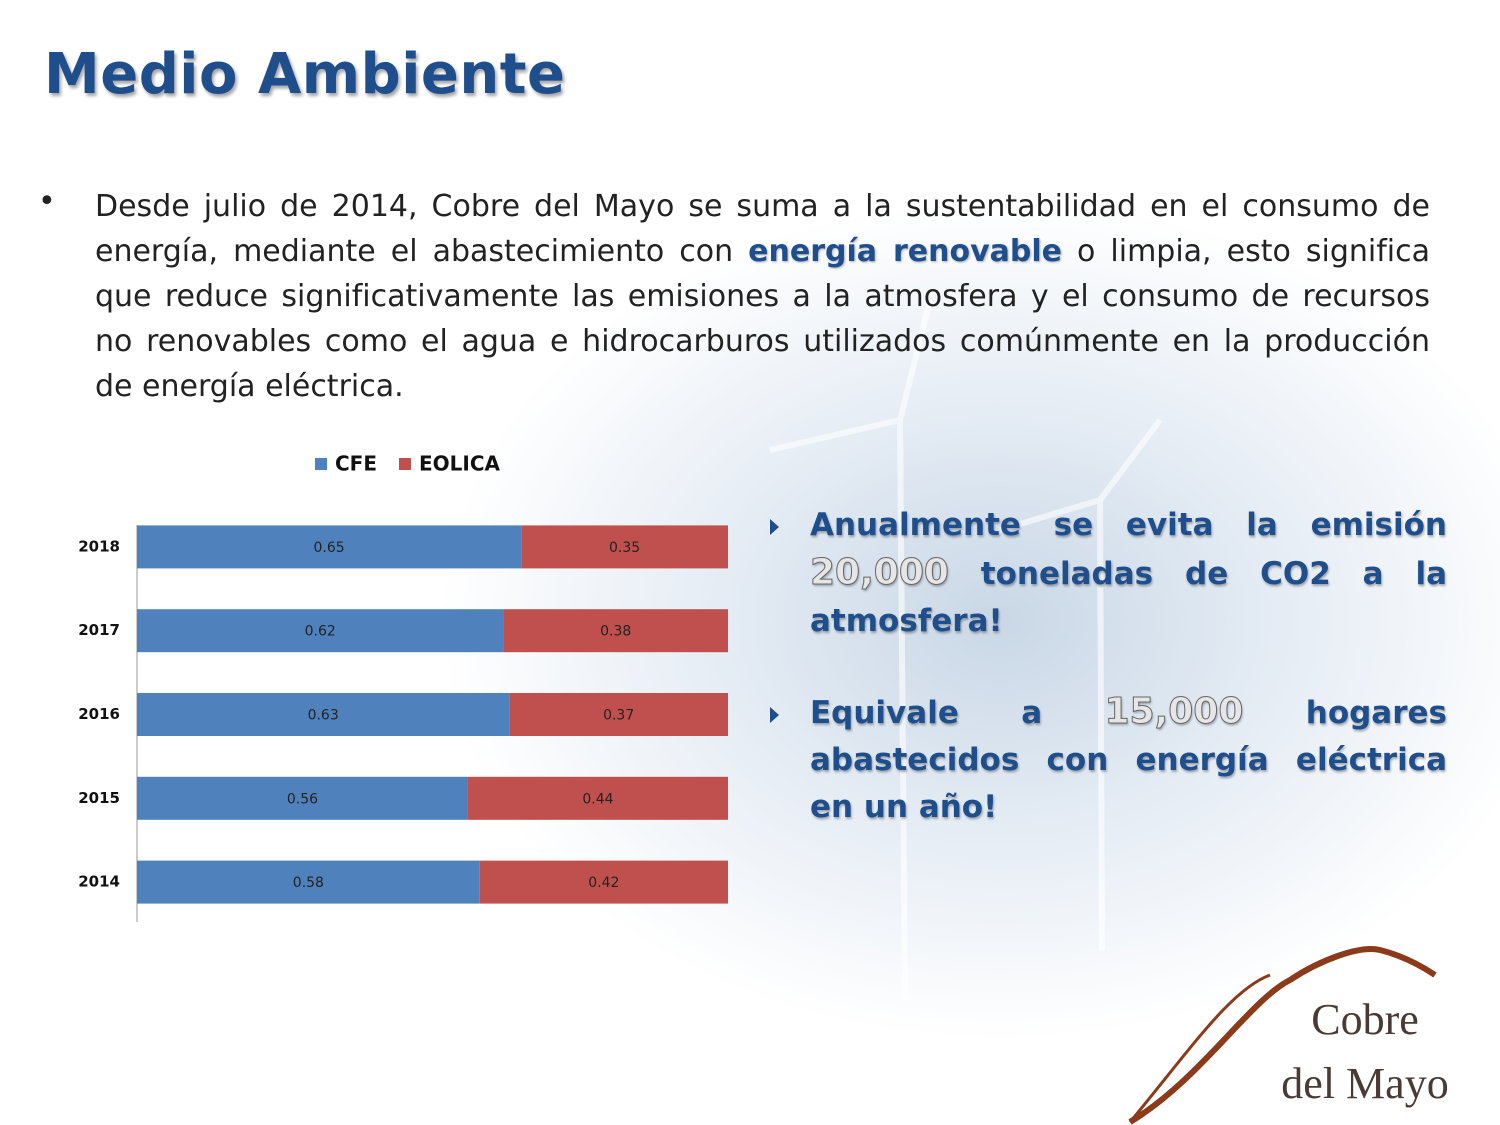 This screenshot has height=1125, width=1500. What do you see at coordinates (1174, 712) in the screenshot?
I see `number: 15,000` at bounding box center [1174, 712].